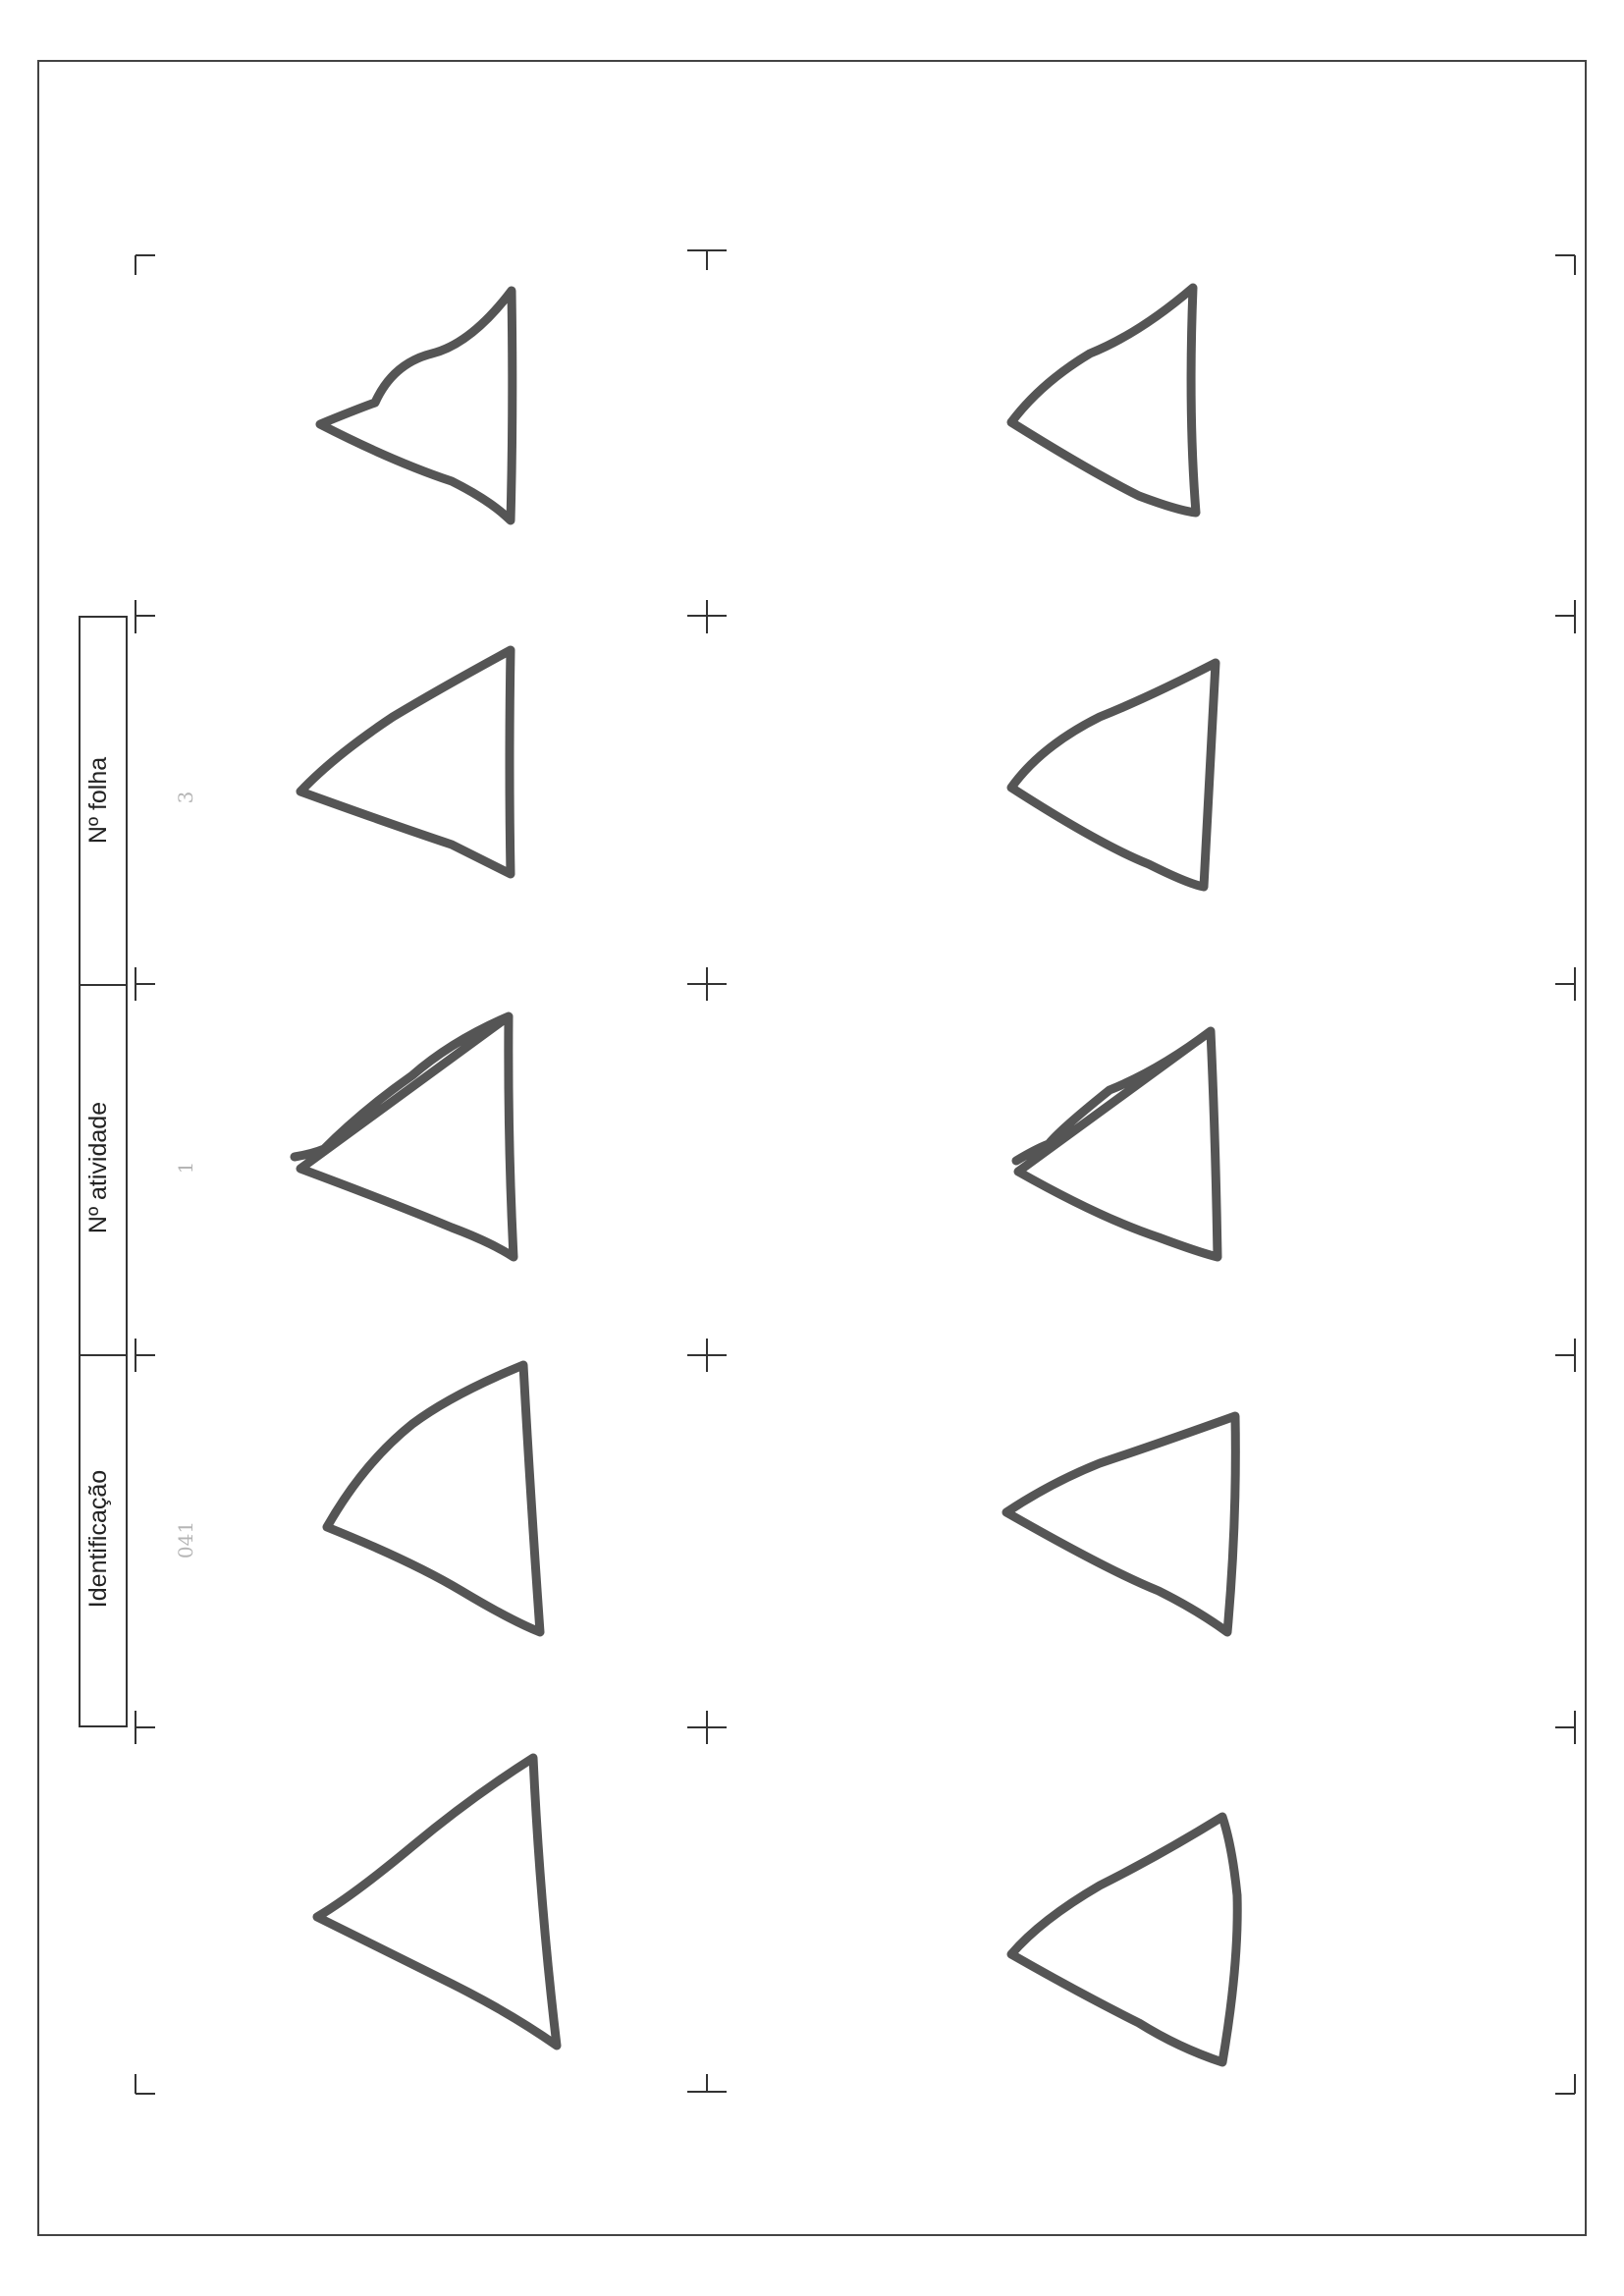 The image size is (1624, 2296). Describe the element at coordinates (1565, 2084) in the screenshot. I see `corner-mark-bottom-right` at that location.